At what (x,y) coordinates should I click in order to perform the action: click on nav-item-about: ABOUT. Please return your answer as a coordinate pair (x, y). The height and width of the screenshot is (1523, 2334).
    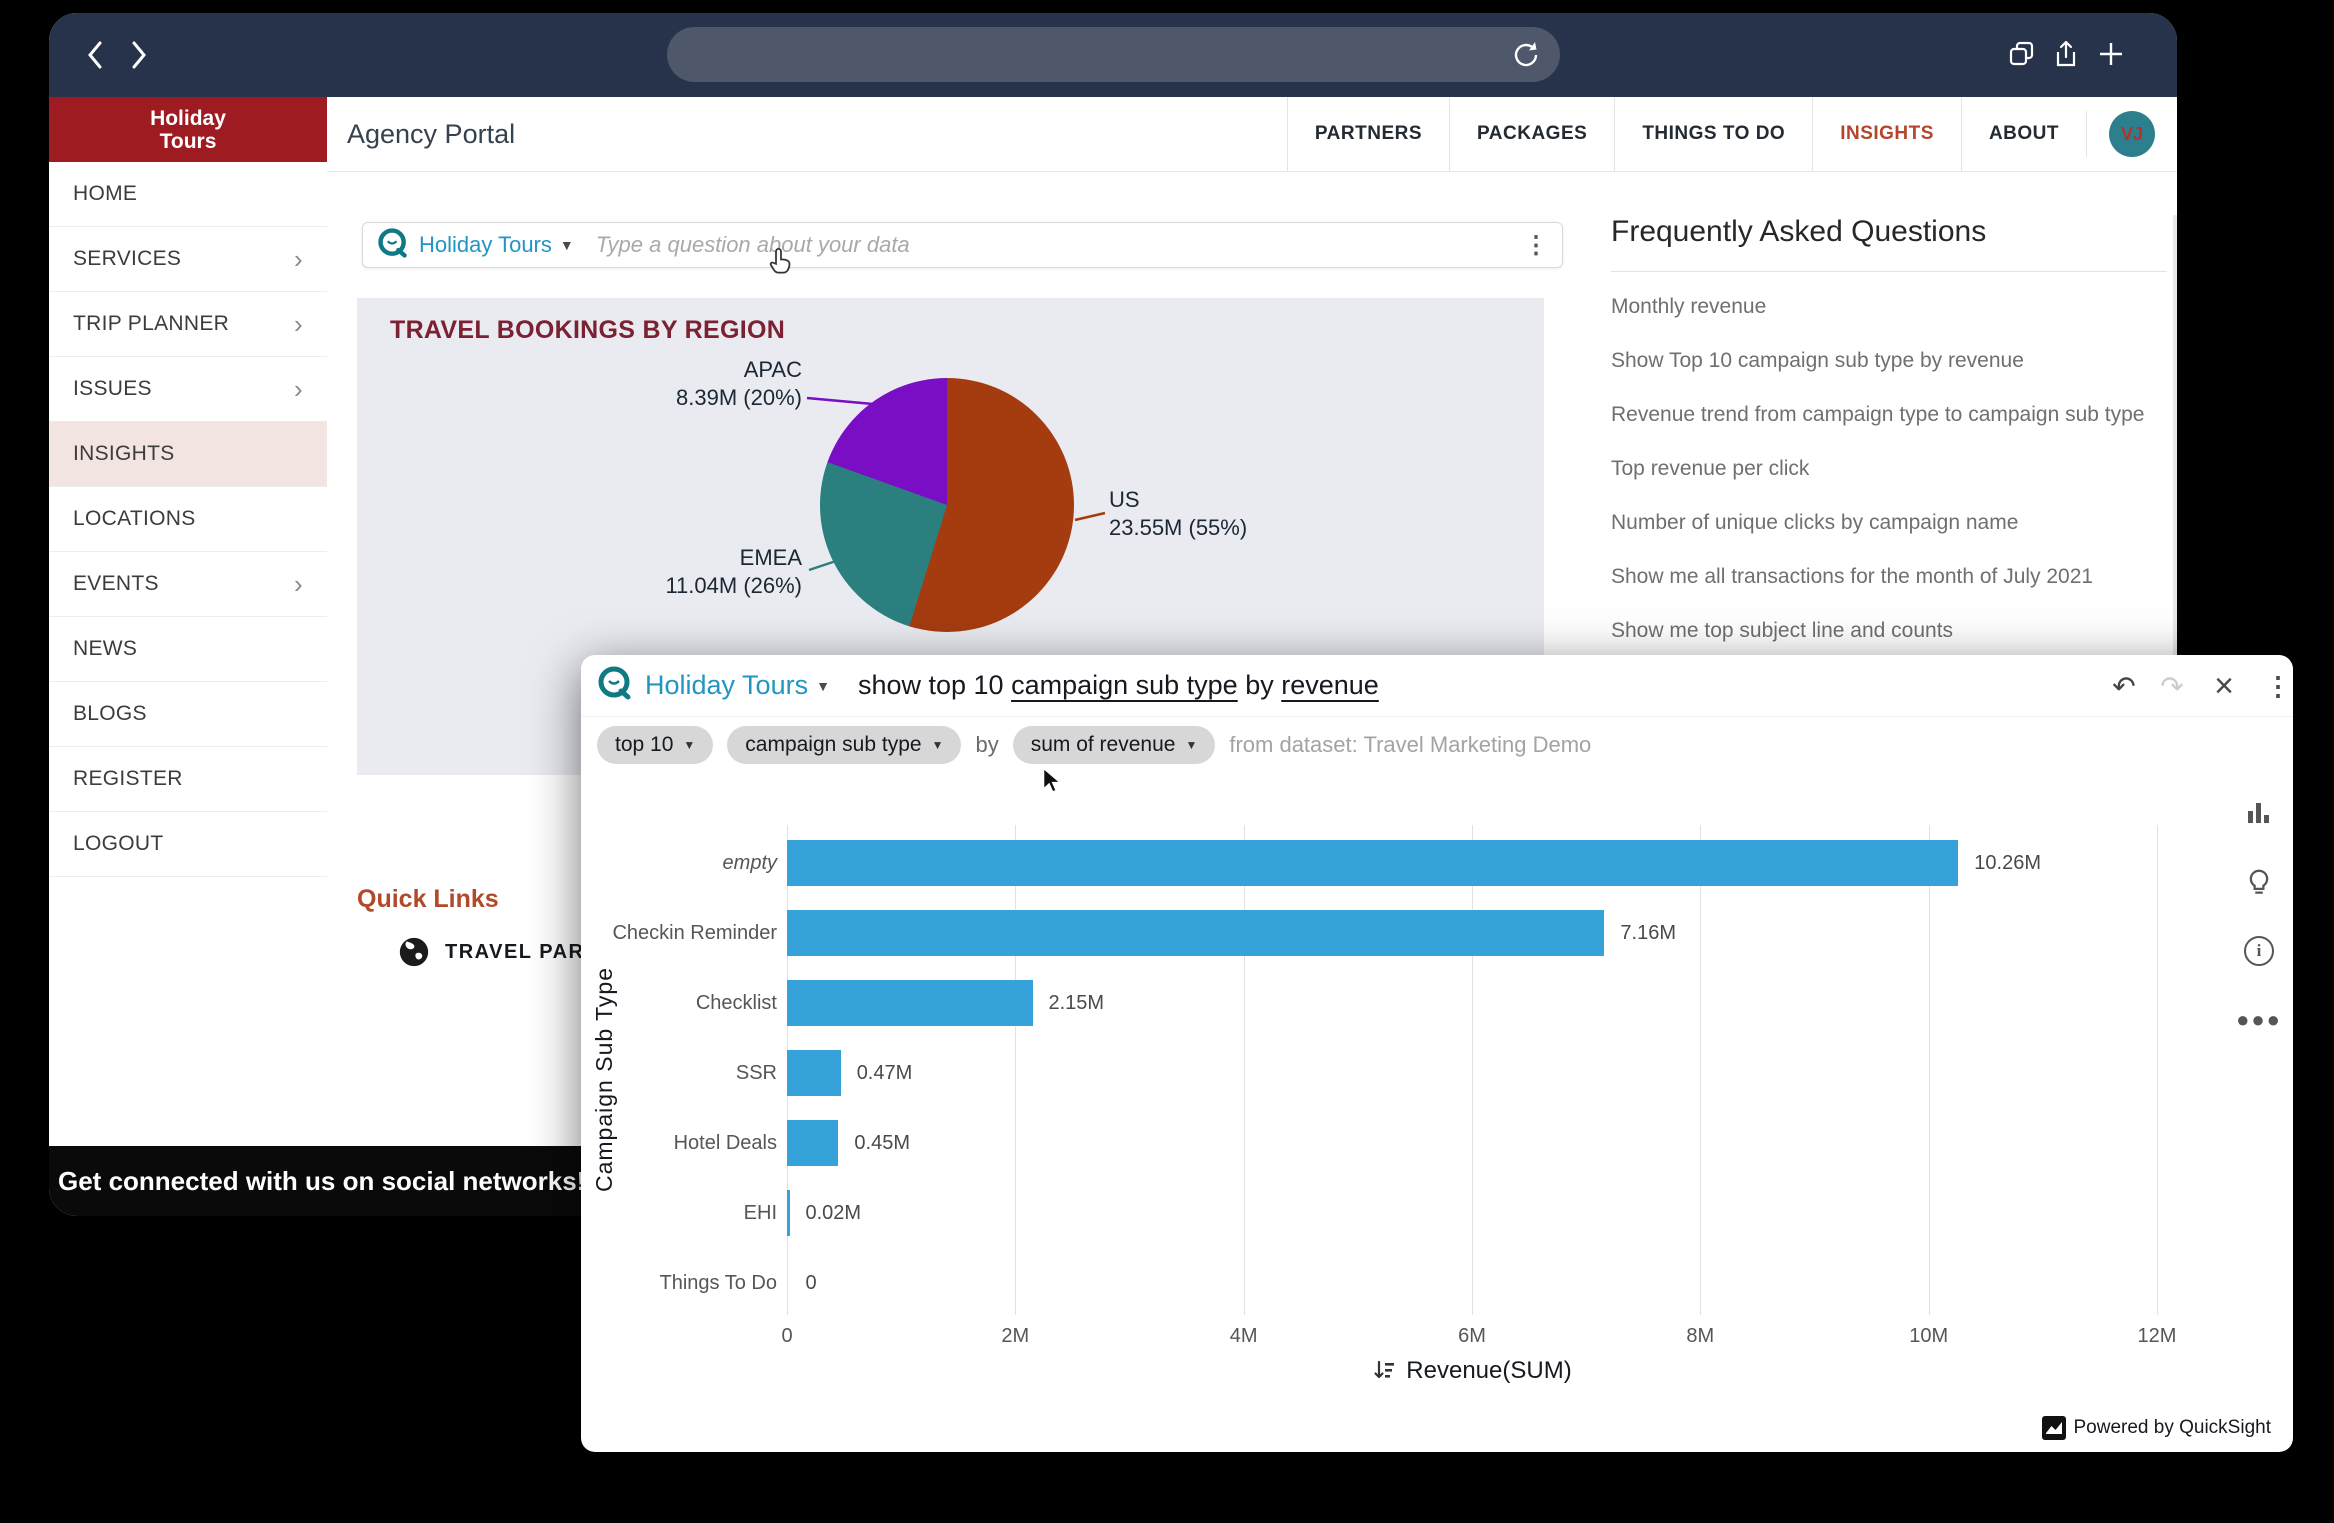
    Looking at the image, I should click on (2023, 134).